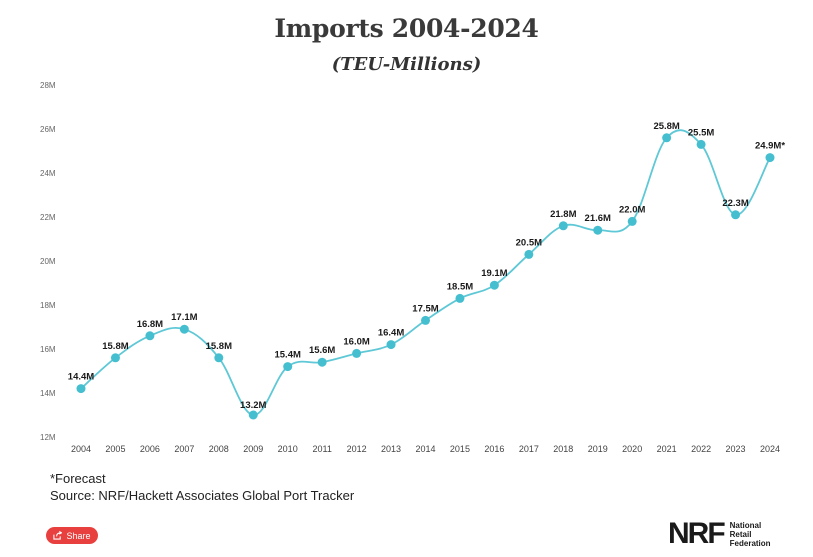 The height and width of the screenshot is (557, 813). I want to click on data-label: 17.1M, so click(184, 317).